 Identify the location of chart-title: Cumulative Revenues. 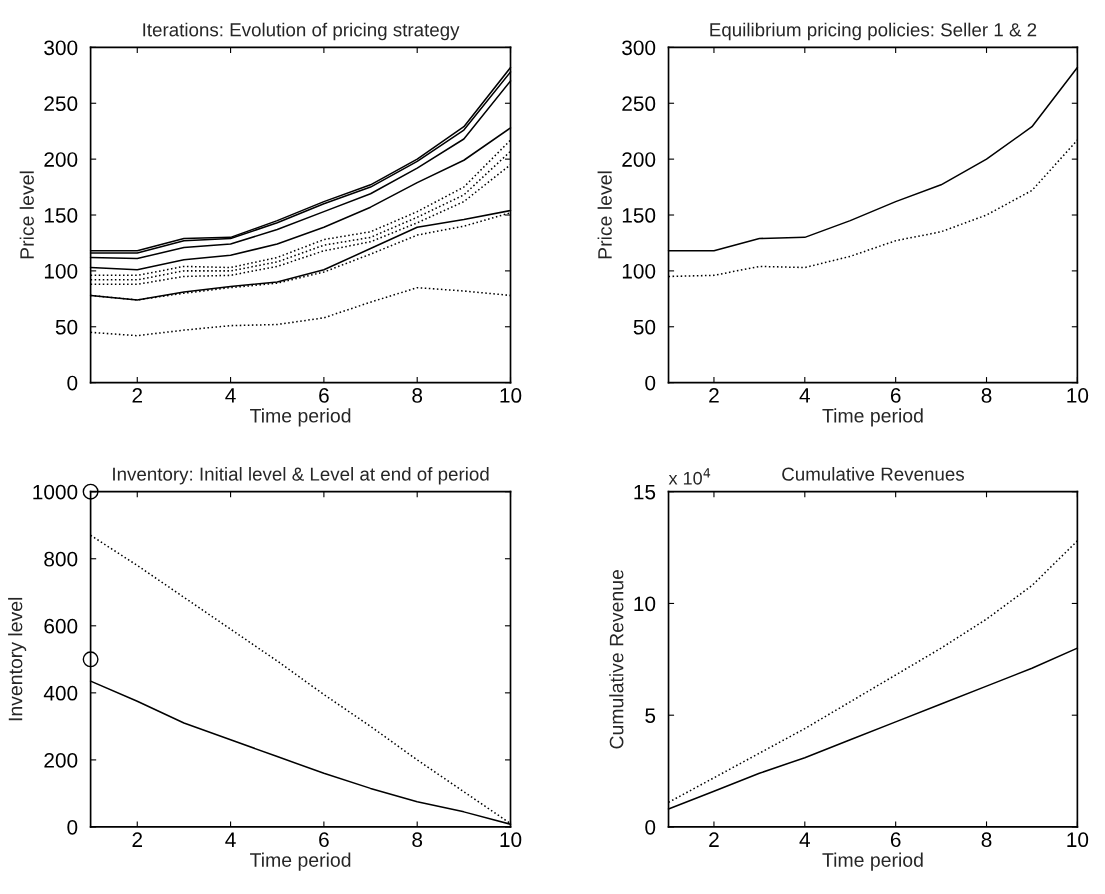
(873, 474).